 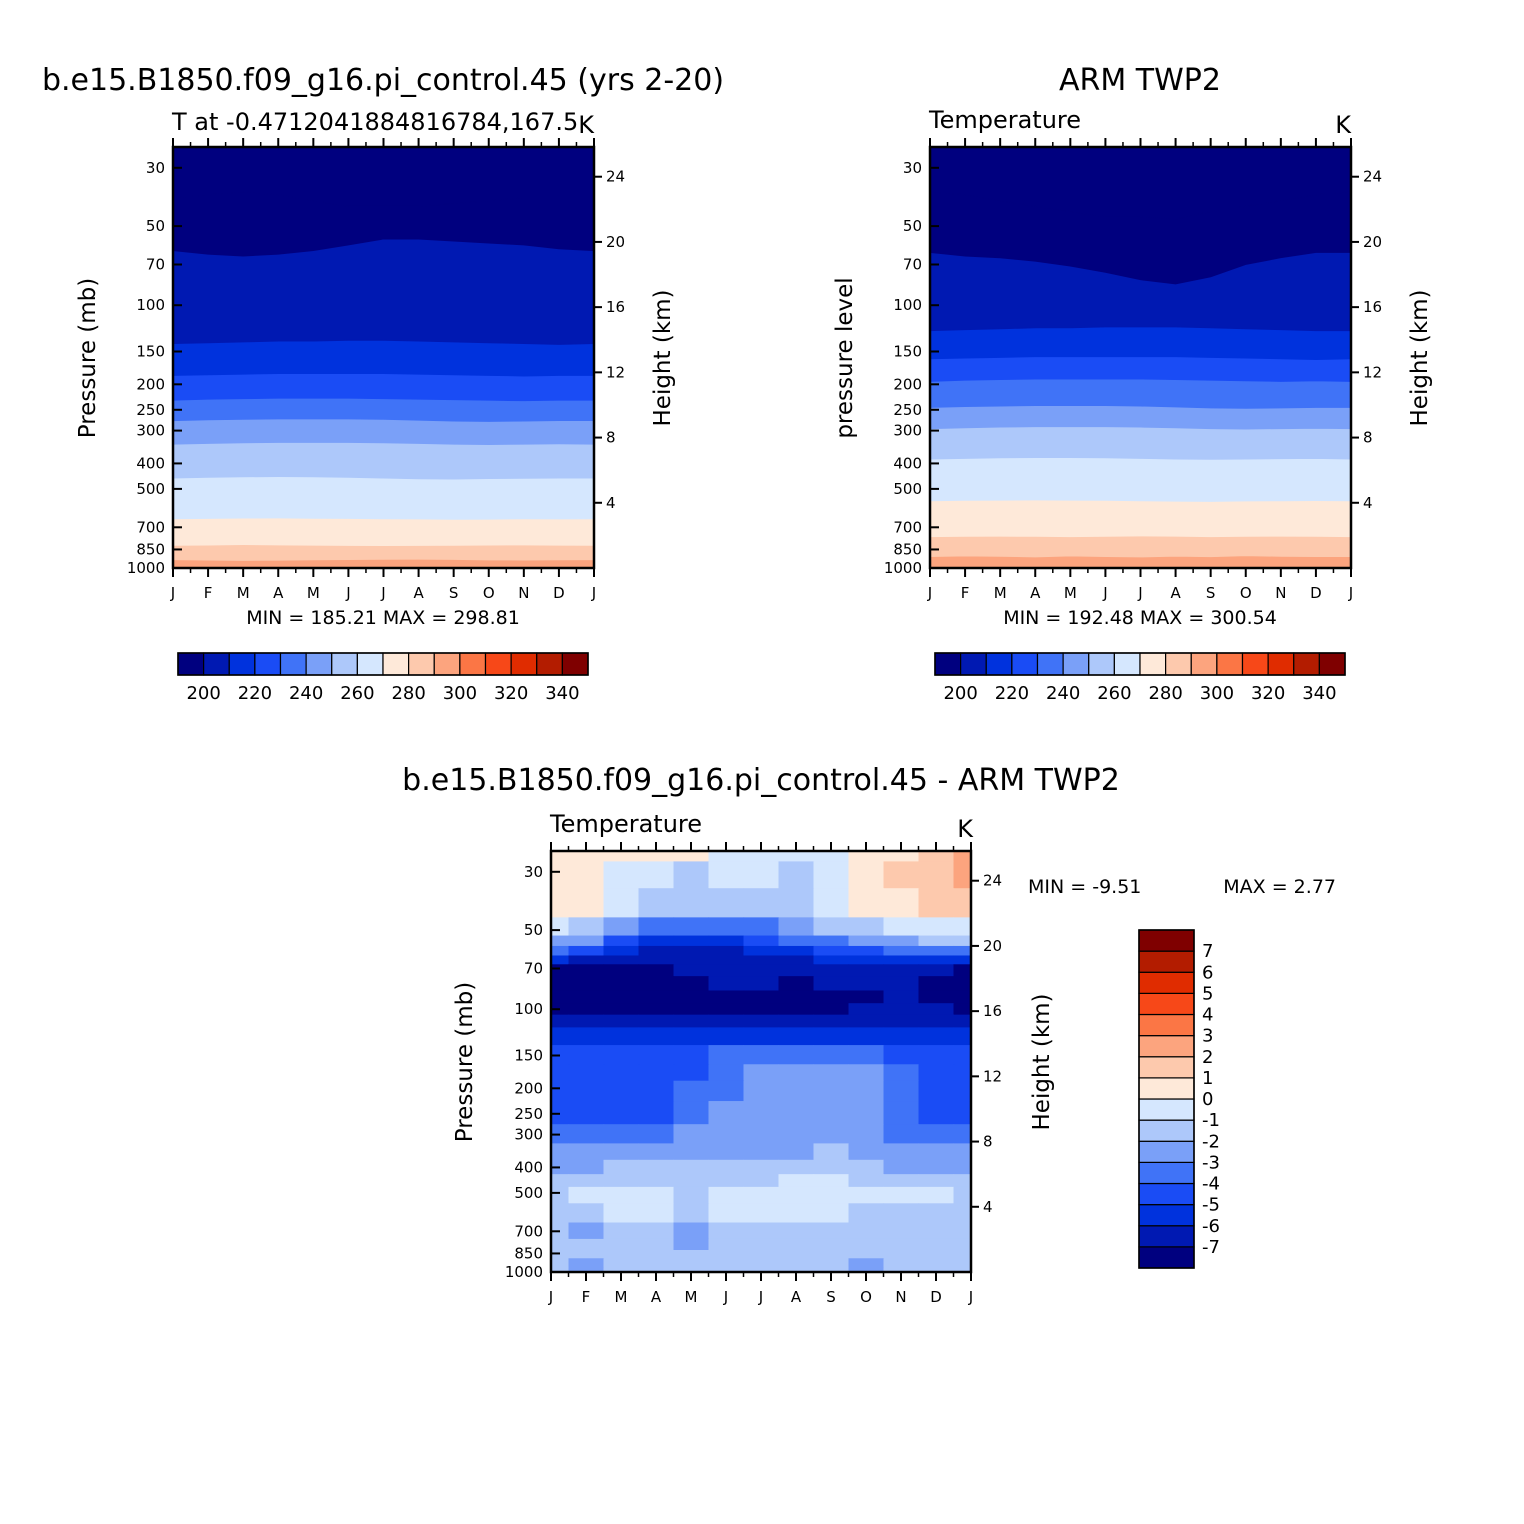 I want to click on colorbar-label: -1, so click(x=1211, y=1120).